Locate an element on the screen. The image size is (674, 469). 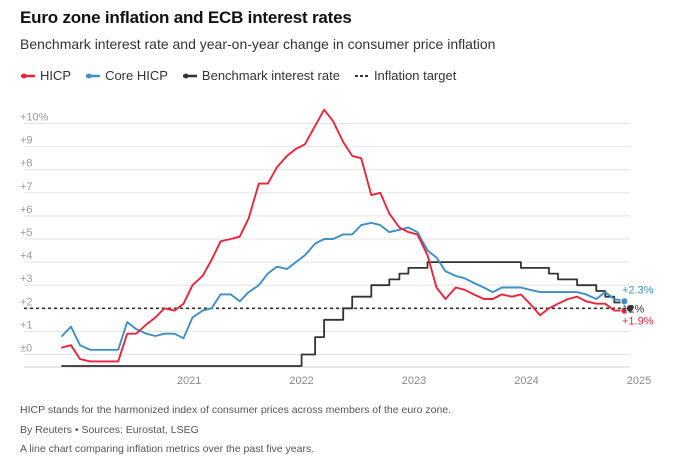
legend-item-benchmark-rate: Benchmark interest rate is located at coordinates (261, 75).